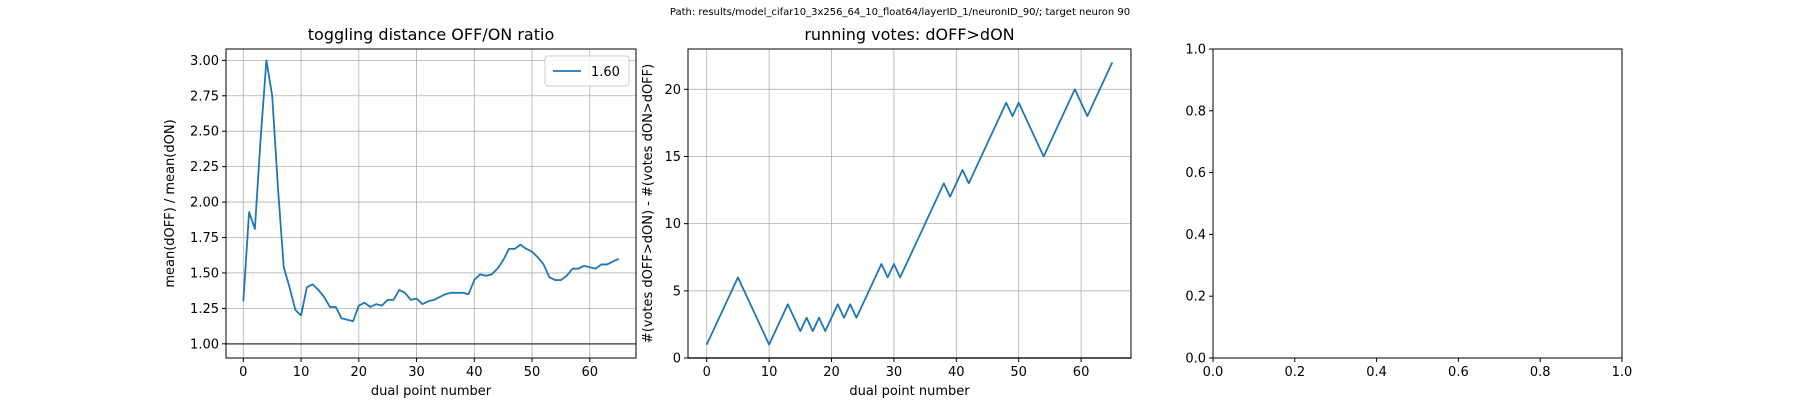 The image size is (1800, 400). I want to click on y-tick-label: 1.00, so click(204, 344).